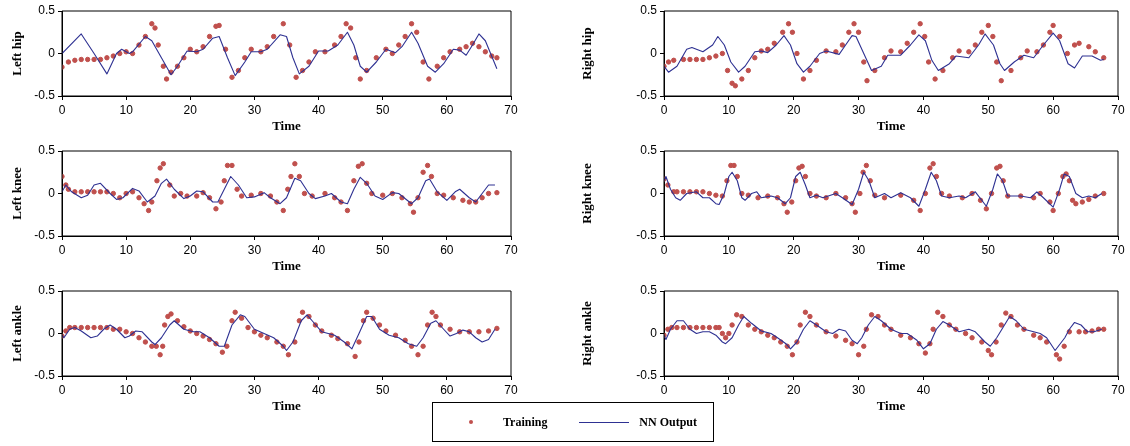 This screenshot has height=446, width=1130. I want to click on text: Training, so click(525, 422).